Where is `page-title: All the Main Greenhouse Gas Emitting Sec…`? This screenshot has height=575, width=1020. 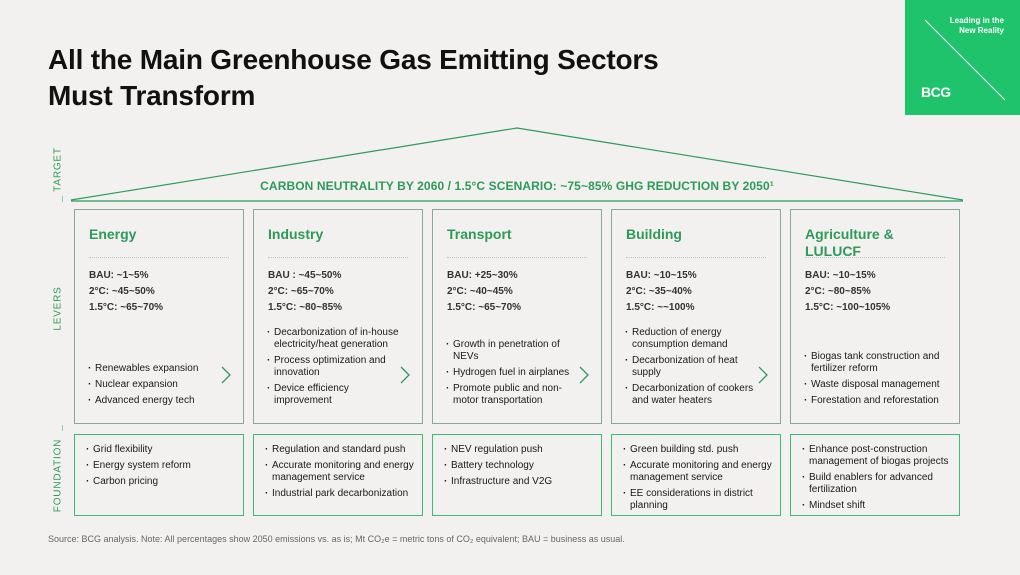 page-title: All the Main Greenhouse Gas Emitting Sec… is located at coordinates (353, 78).